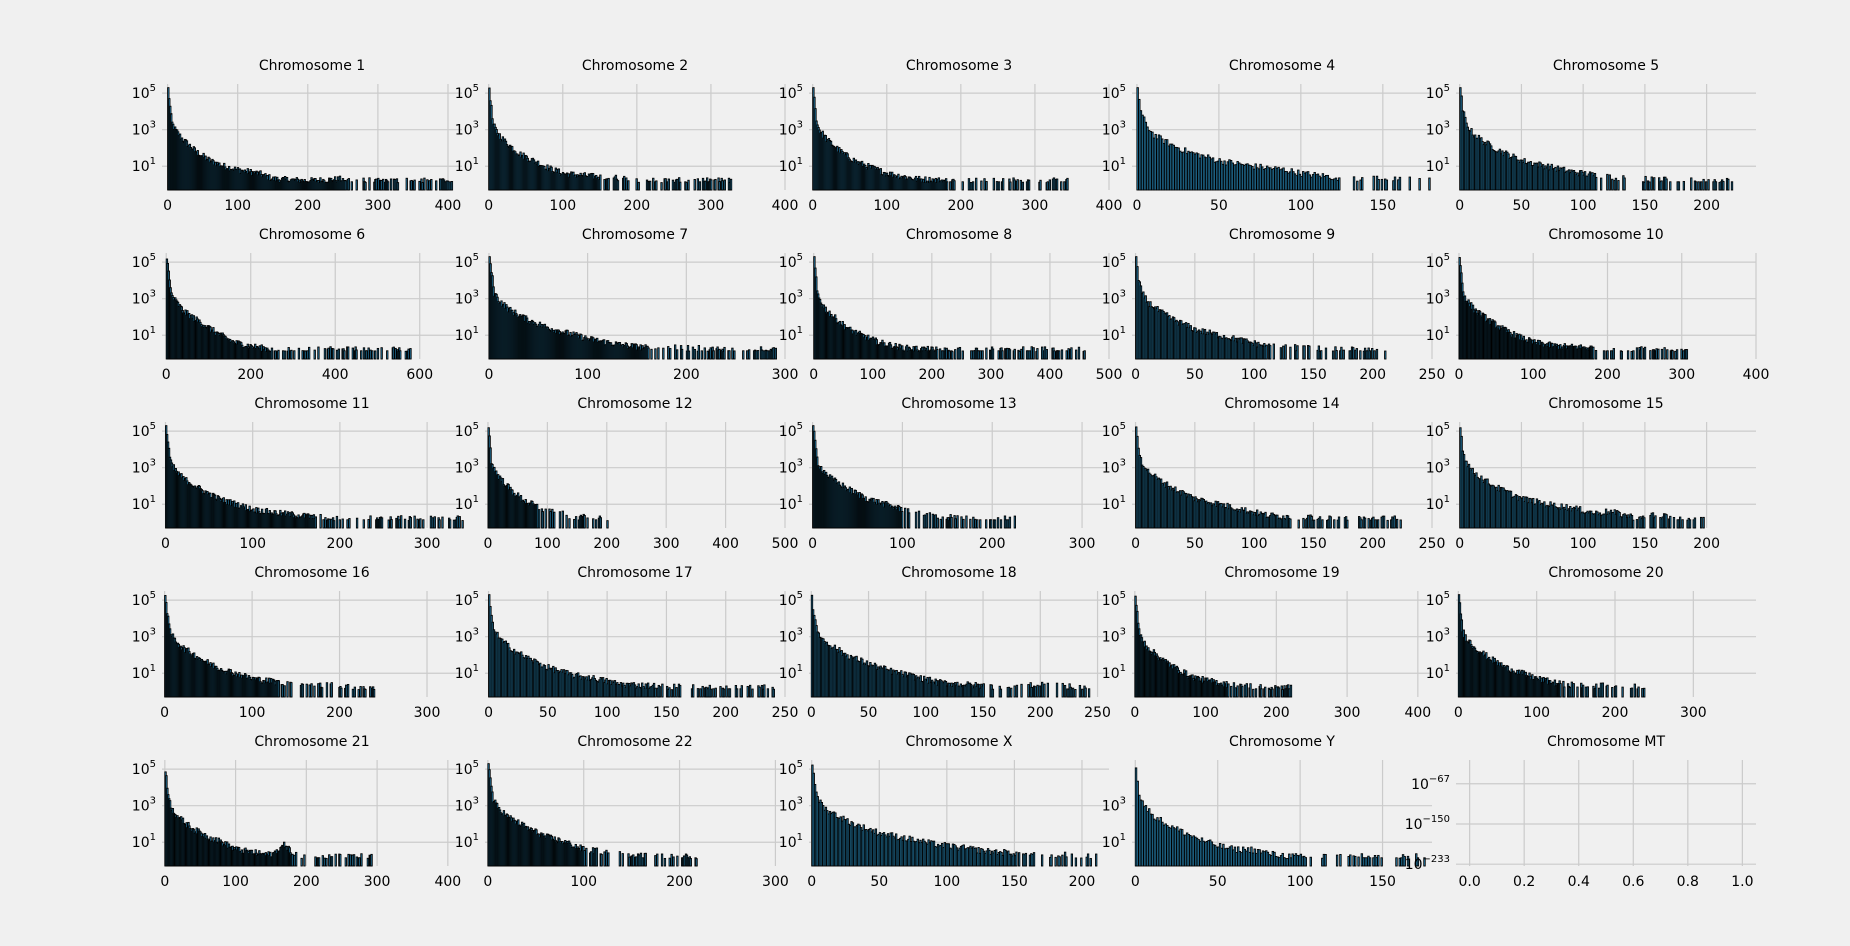  I want to click on subplot-chromosome-19: Chromosome 19 101 103 105 0 100 200 300 400, so click(1267, 643).